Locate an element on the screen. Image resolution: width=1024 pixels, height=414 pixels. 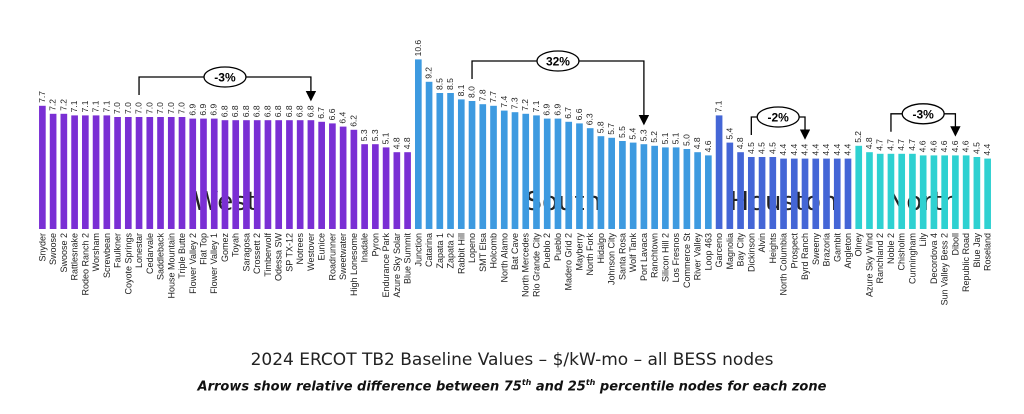
category-label-west-19: Saragosa is located at coordinates (246, 252).